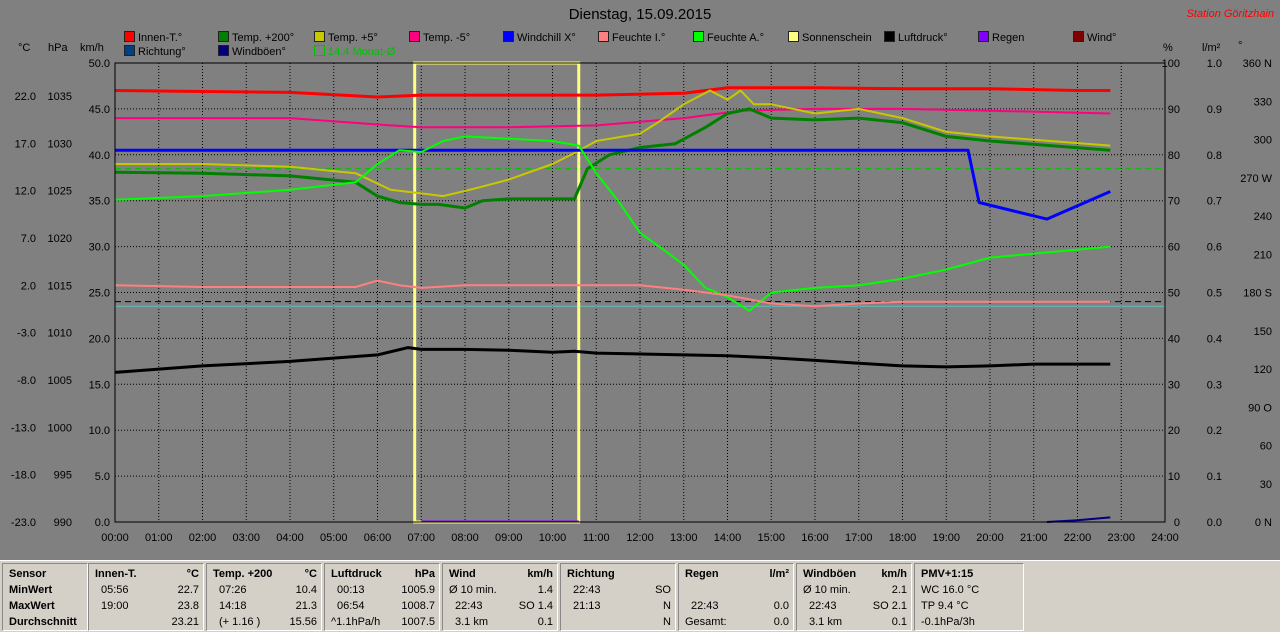 Image resolution: width=1280 pixels, height=632 pixels. Describe the element at coordinates (587, 606) in the screenshot. I see `richtung-max-time: 21:13` at that location.